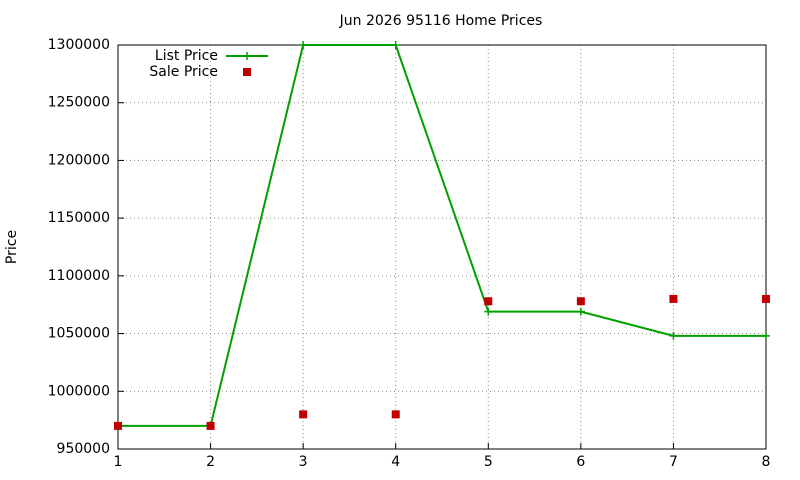  Describe the element at coordinates (580, 462) in the screenshot. I see `x-tick-label: 6` at that location.